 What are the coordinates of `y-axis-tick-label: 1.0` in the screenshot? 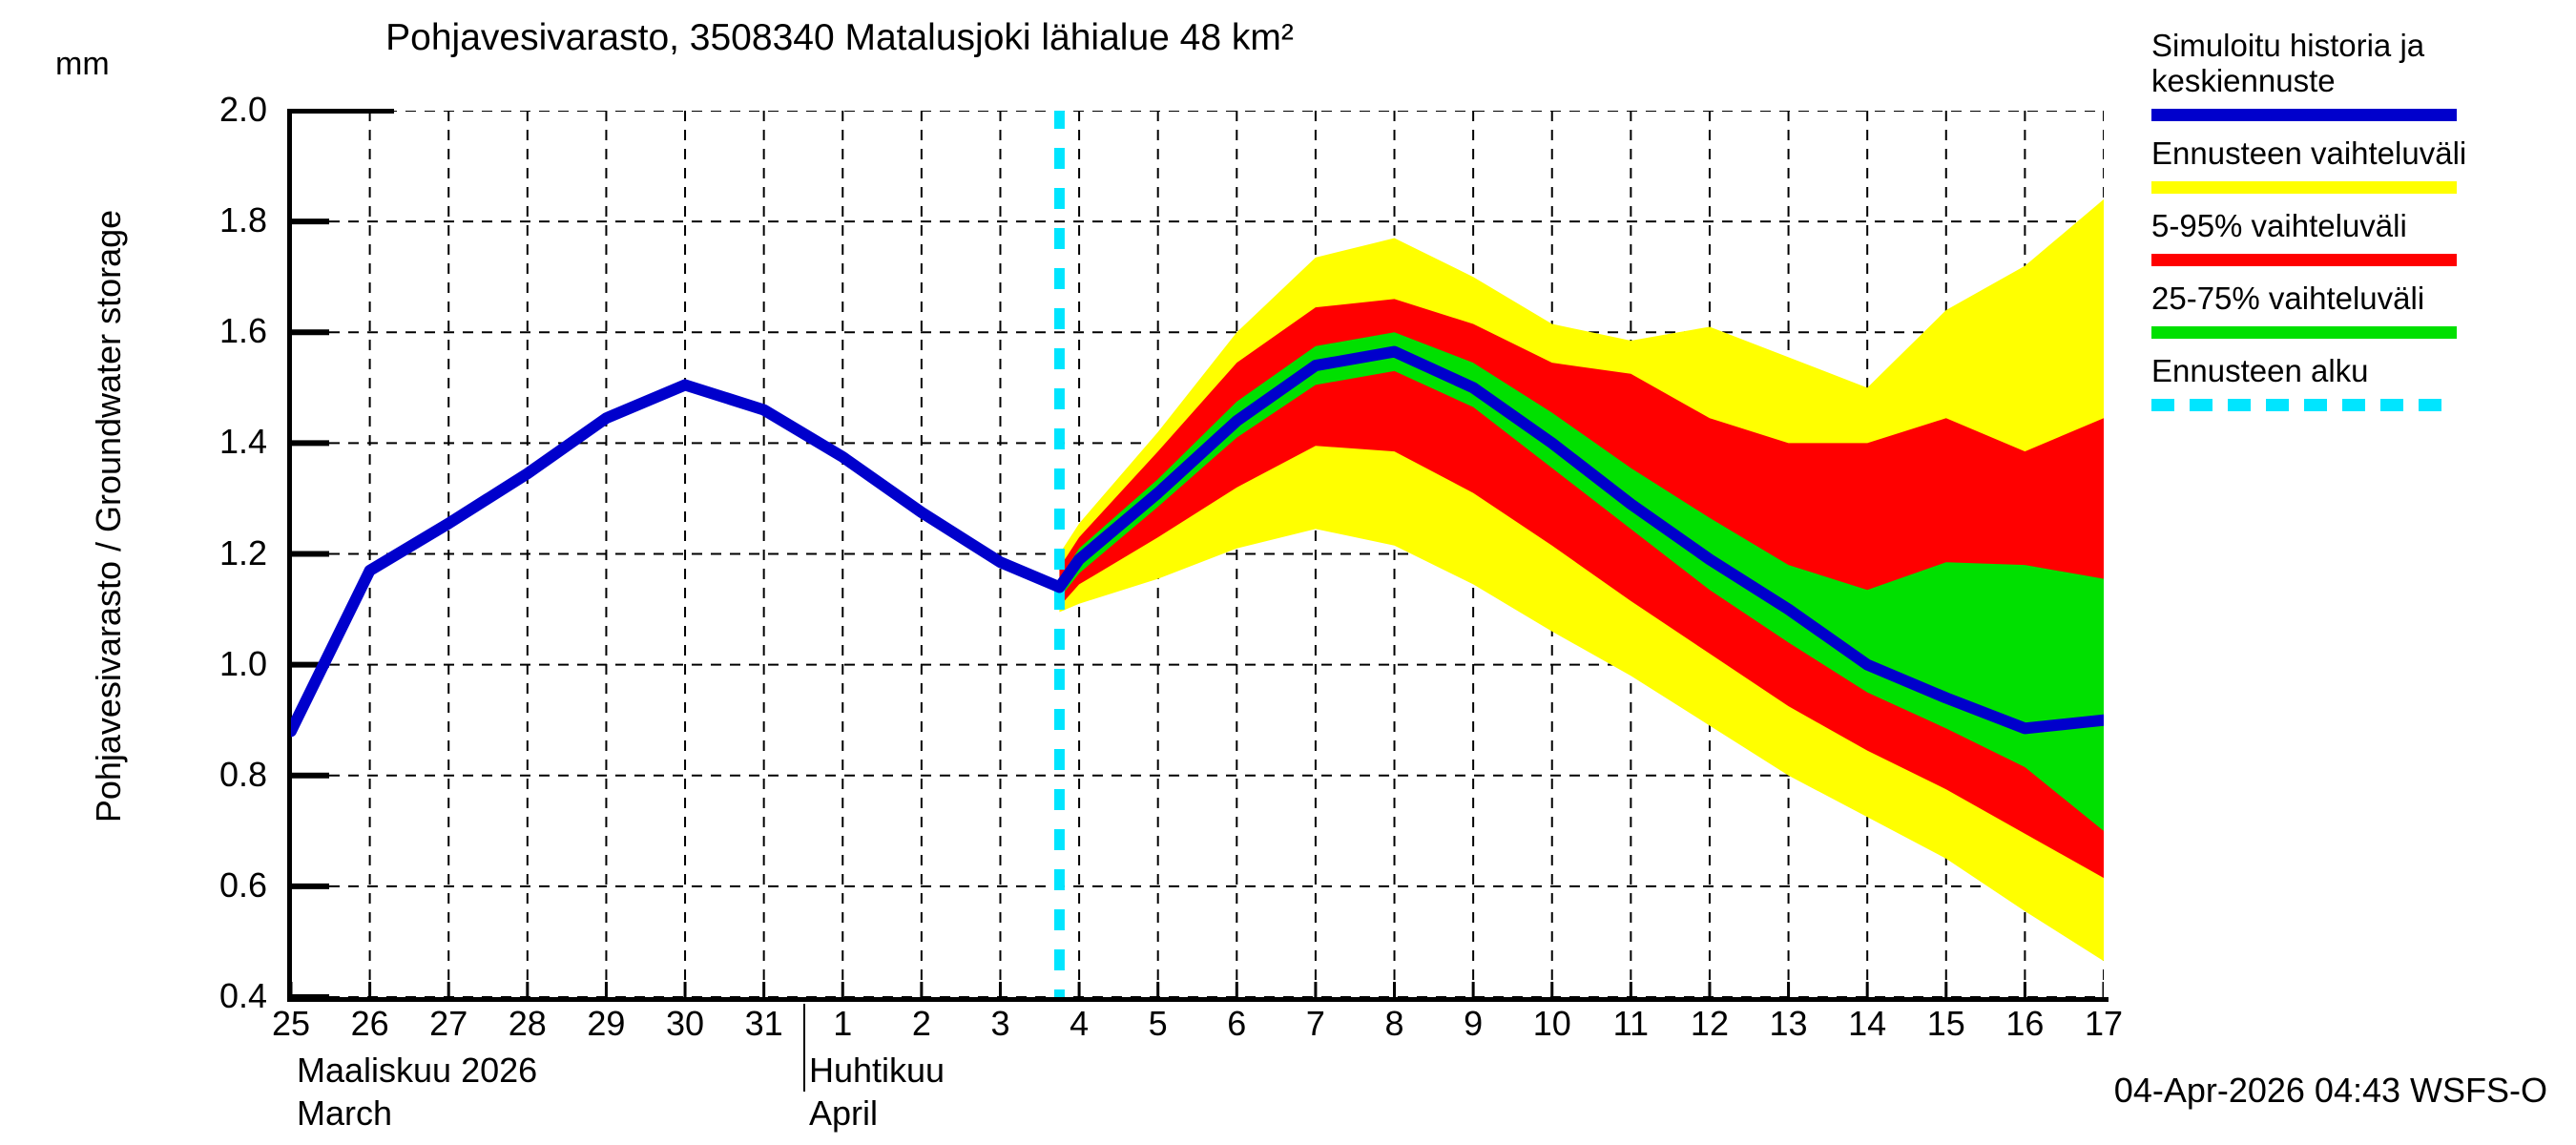 It's located at (242, 663).